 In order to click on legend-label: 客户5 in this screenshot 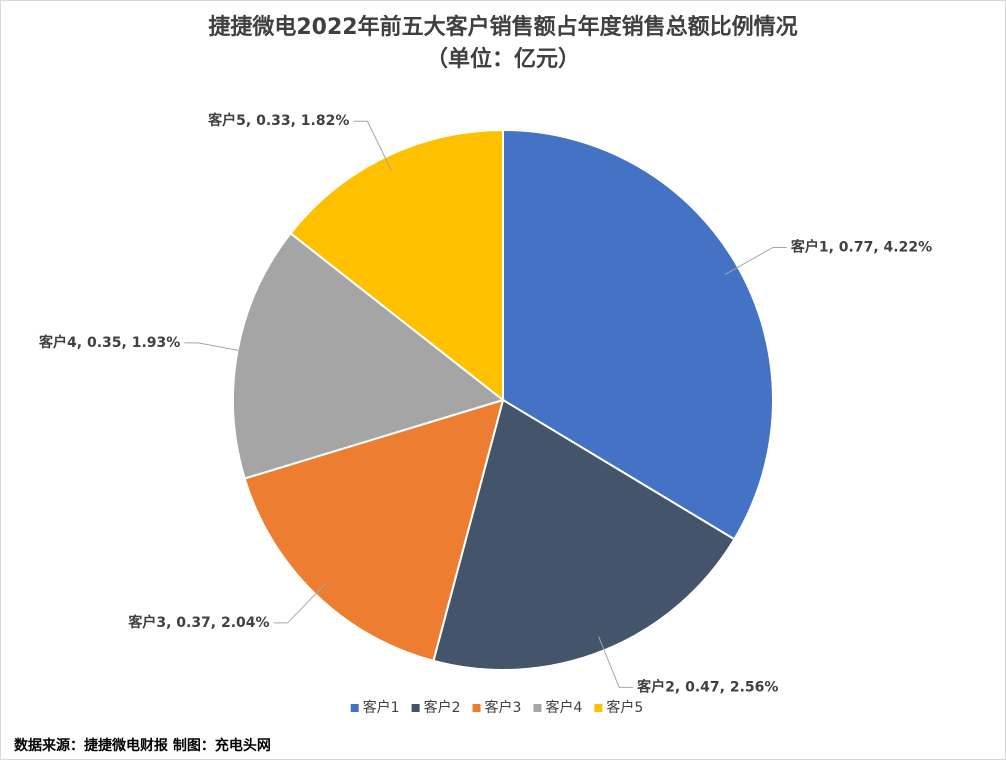, I will do `click(624, 707)`.